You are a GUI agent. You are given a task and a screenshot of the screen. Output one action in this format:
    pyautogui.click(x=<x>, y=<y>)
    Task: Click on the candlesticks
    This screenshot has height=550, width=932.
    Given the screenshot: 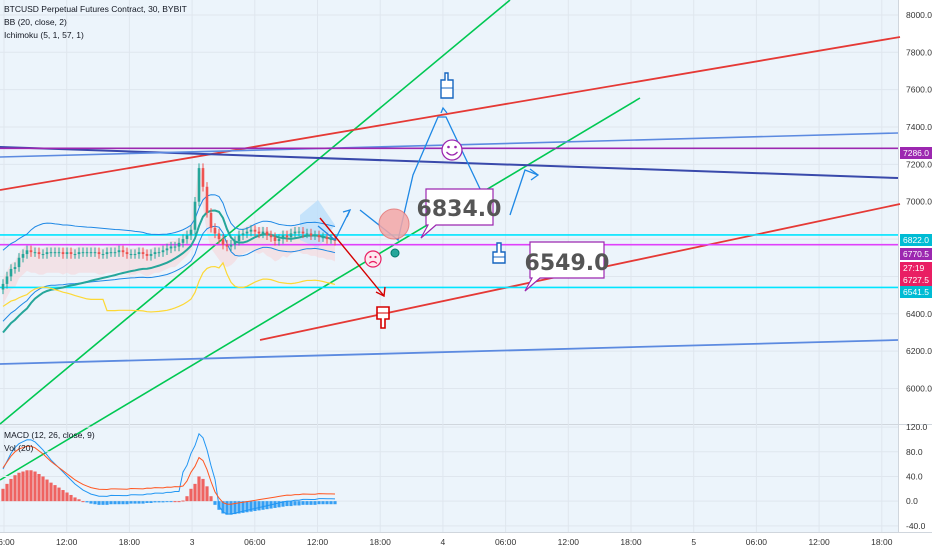 What is the action you would take?
    pyautogui.click(x=169, y=229)
    